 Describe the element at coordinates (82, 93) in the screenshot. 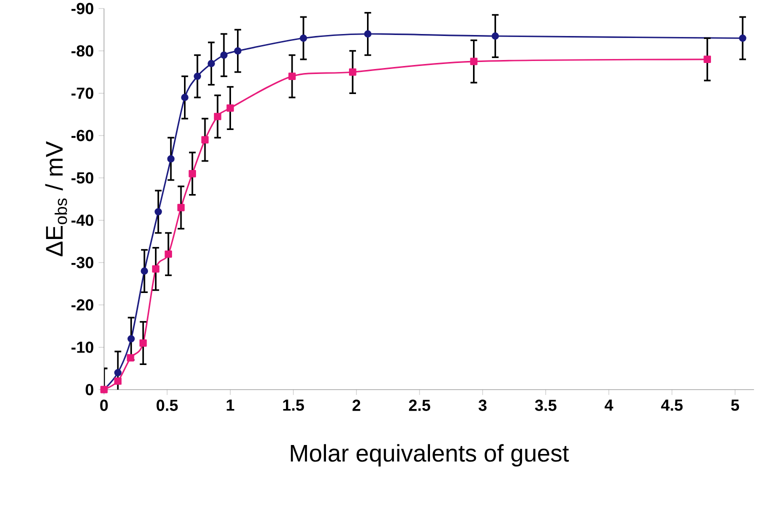

I see `y-tick-label: -70` at that location.